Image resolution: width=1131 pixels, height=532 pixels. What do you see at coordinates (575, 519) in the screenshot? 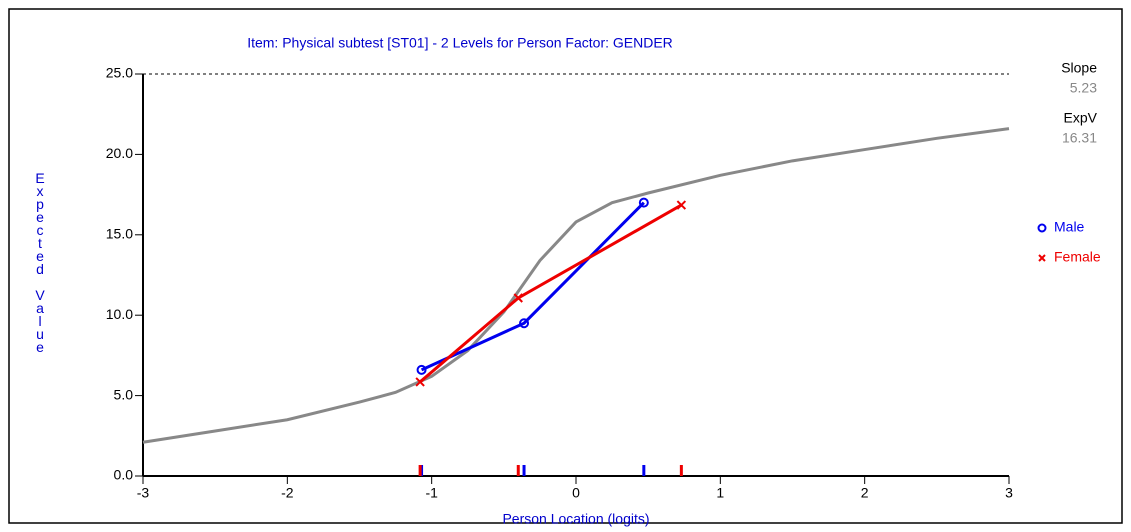
I see `x-axis-title: Person Location (logits)` at bounding box center [575, 519].